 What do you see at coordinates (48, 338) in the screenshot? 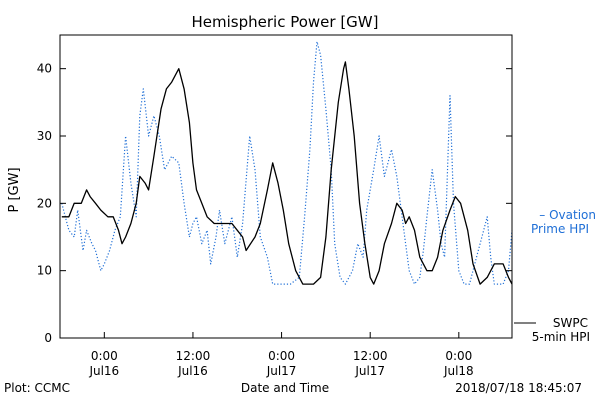
I see `y-tick-label-0: 0` at bounding box center [48, 338].